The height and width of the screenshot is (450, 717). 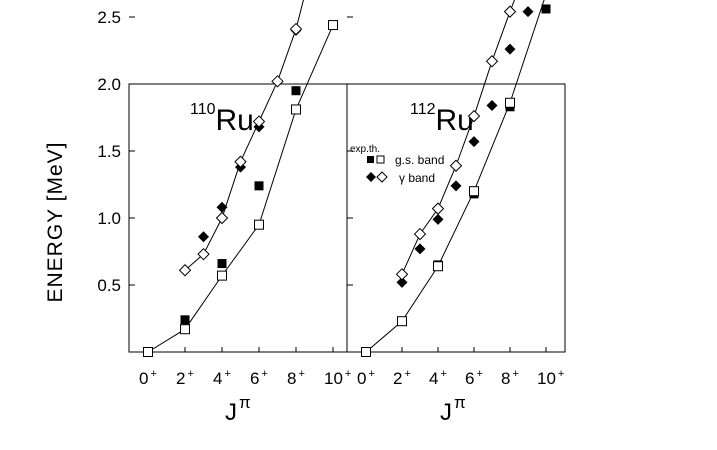 I want to click on x-tick-label-0-3: 6 +, so click(x=259, y=378).